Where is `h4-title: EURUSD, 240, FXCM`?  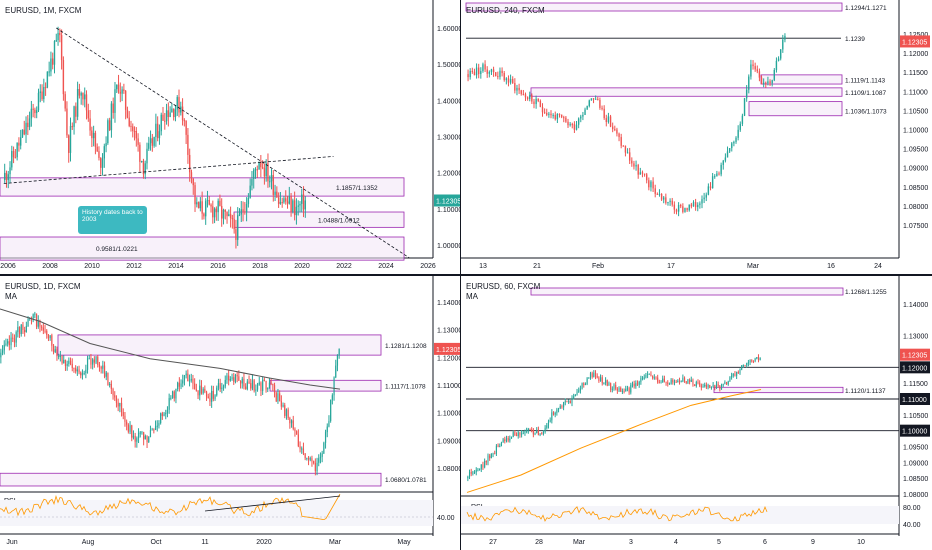 h4-title: EURUSD, 240, FXCM is located at coordinates (505, 10).